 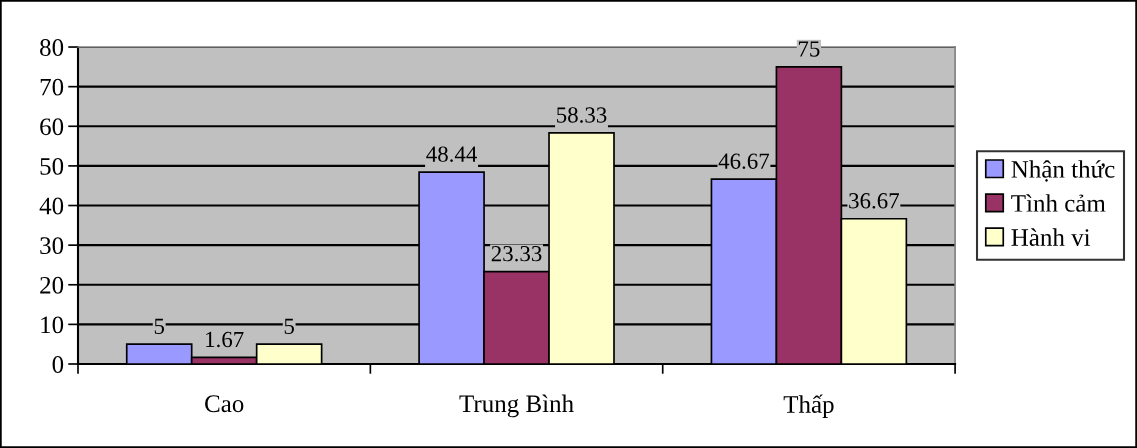 I want to click on data-label: 48.44, so click(x=451, y=154).